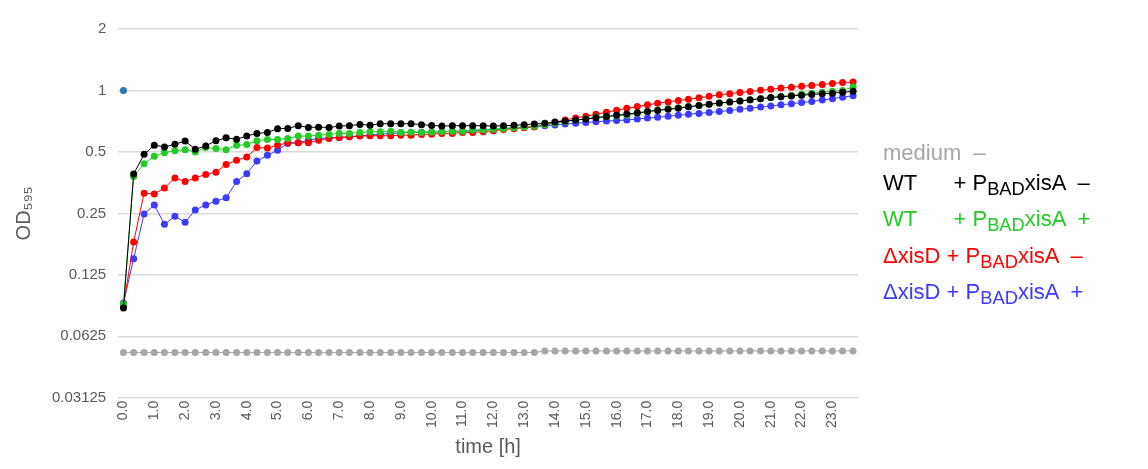  I want to click on x-tick-label: 11.0, so click(461, 413).